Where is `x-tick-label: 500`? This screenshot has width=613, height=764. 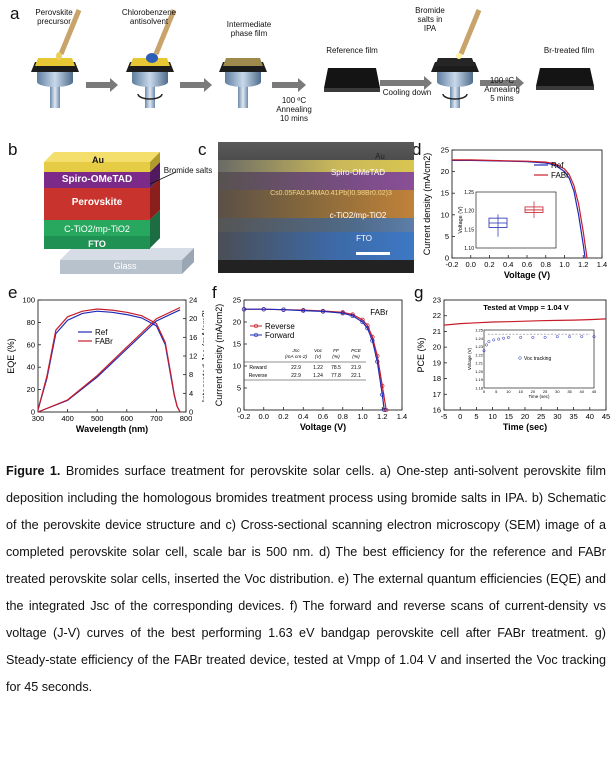 x-tick-label: 500 is located at coordinates (97, 418).